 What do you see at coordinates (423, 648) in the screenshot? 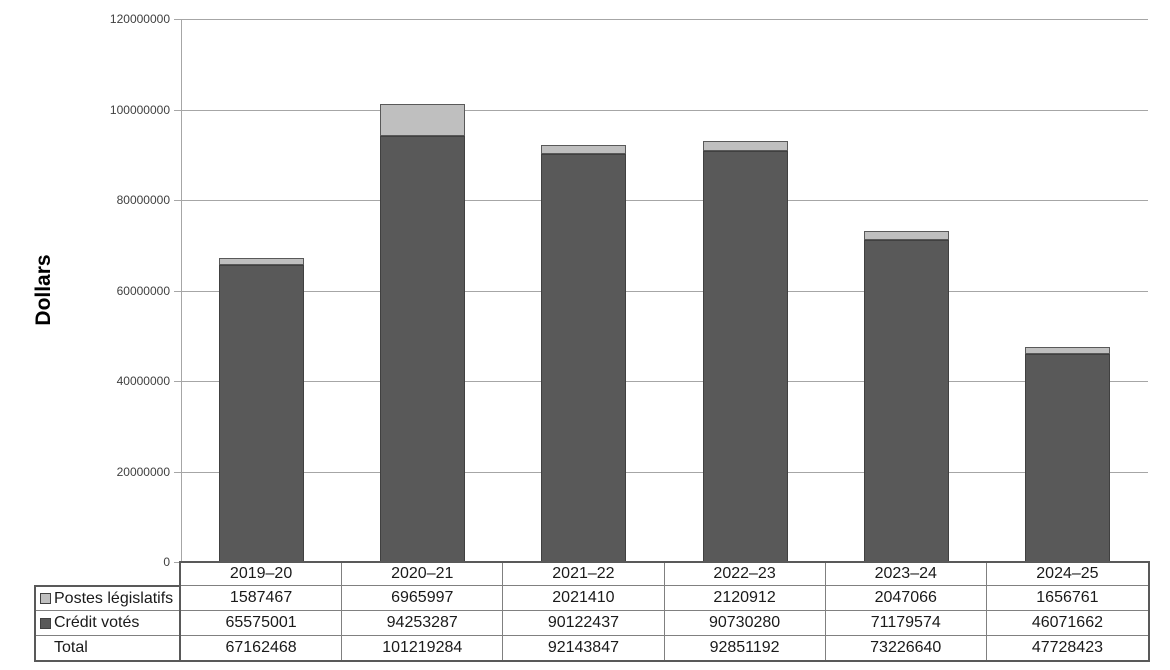
I see `value-cell-total: 101219284` at bounding box center [423, 648].